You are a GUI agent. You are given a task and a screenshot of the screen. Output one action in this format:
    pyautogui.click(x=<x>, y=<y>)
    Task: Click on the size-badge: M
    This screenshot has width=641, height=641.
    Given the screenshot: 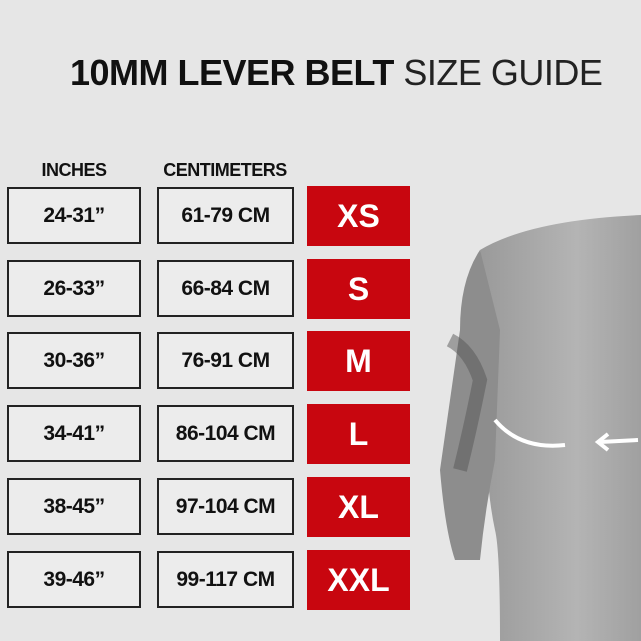 What is the action you would take?
    pyautogui.click(x=358, y=361)
    